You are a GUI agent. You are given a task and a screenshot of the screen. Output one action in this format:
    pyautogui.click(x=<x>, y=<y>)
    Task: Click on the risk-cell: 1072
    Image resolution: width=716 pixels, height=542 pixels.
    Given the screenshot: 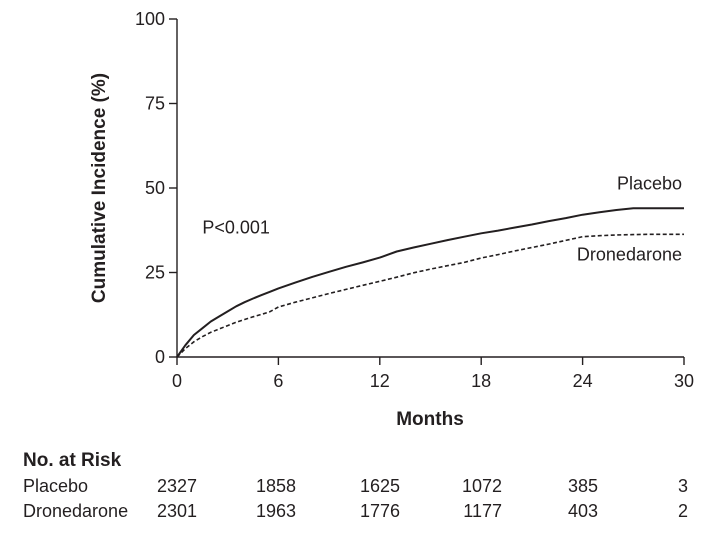 What is the action you would take?
    pyautogui.click(x=482, y=486)
    